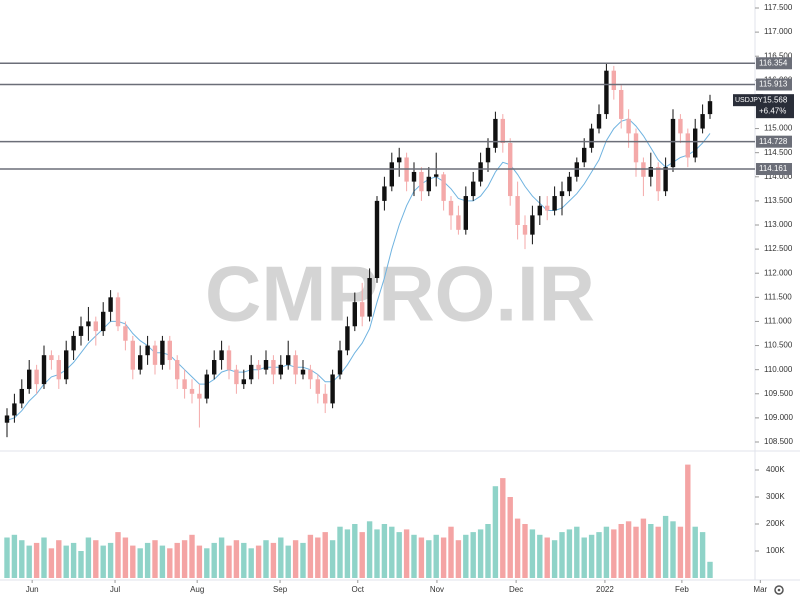 Image resolution: width=800 pixels, height=600 pixels. Describe the element at coordinates (778, 321) in the screenshot. I see `y-tick-label: 111.000` at that location.